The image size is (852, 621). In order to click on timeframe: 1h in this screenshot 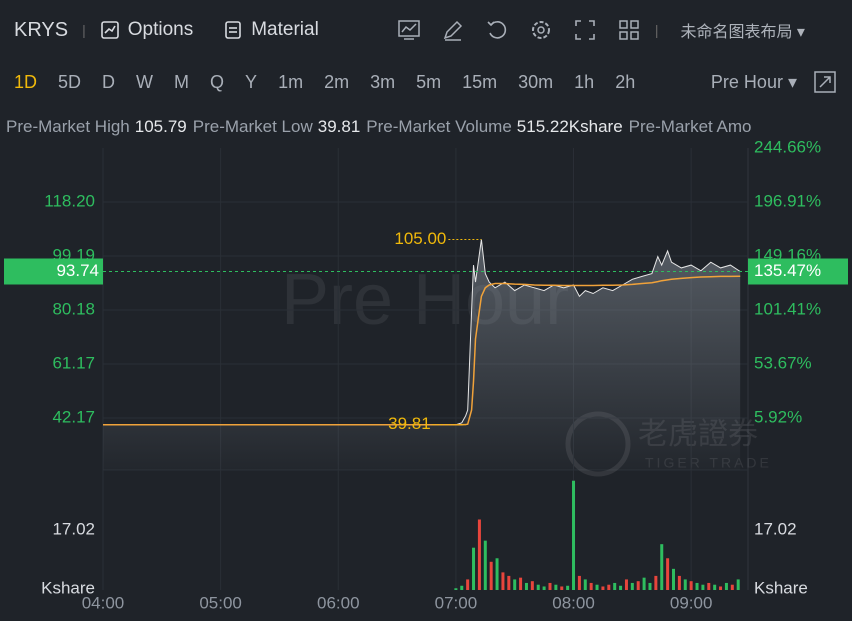, I will do `click(584, 81)`.